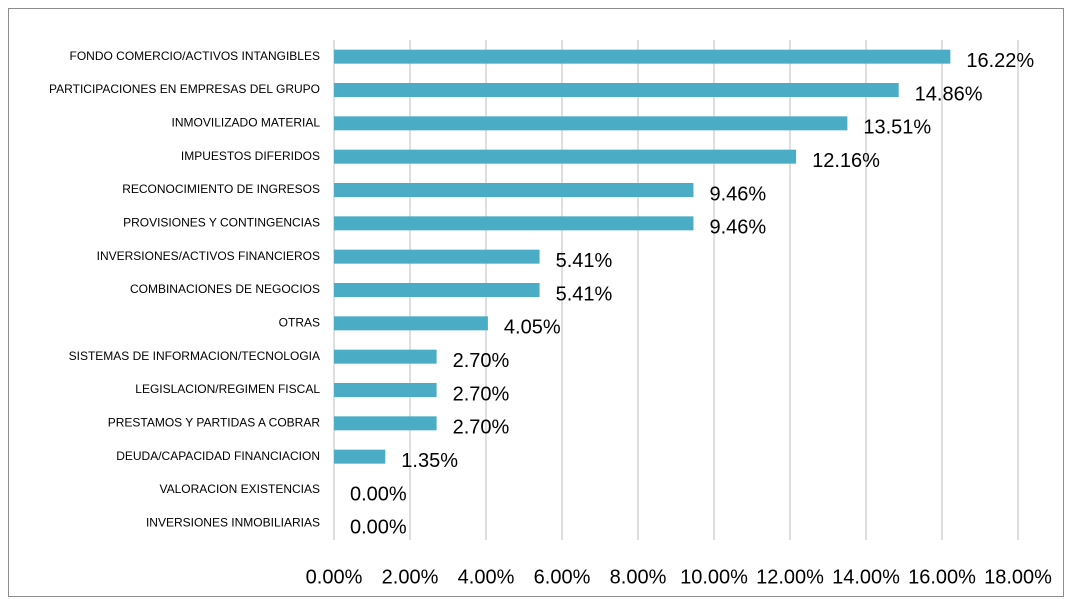 The image size is (1072, 599). I want to click on y-tick-label: OTRAS, so click(299, 323).